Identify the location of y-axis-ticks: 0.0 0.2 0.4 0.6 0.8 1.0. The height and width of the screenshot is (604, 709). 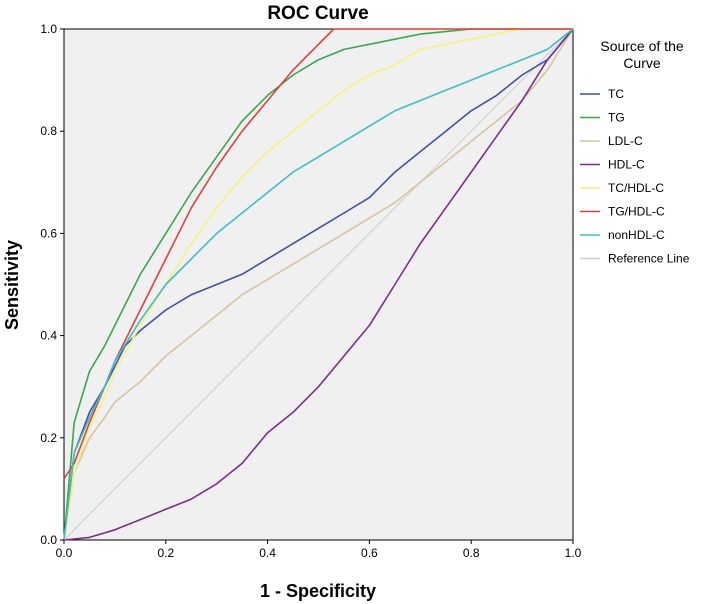
(52, 284).